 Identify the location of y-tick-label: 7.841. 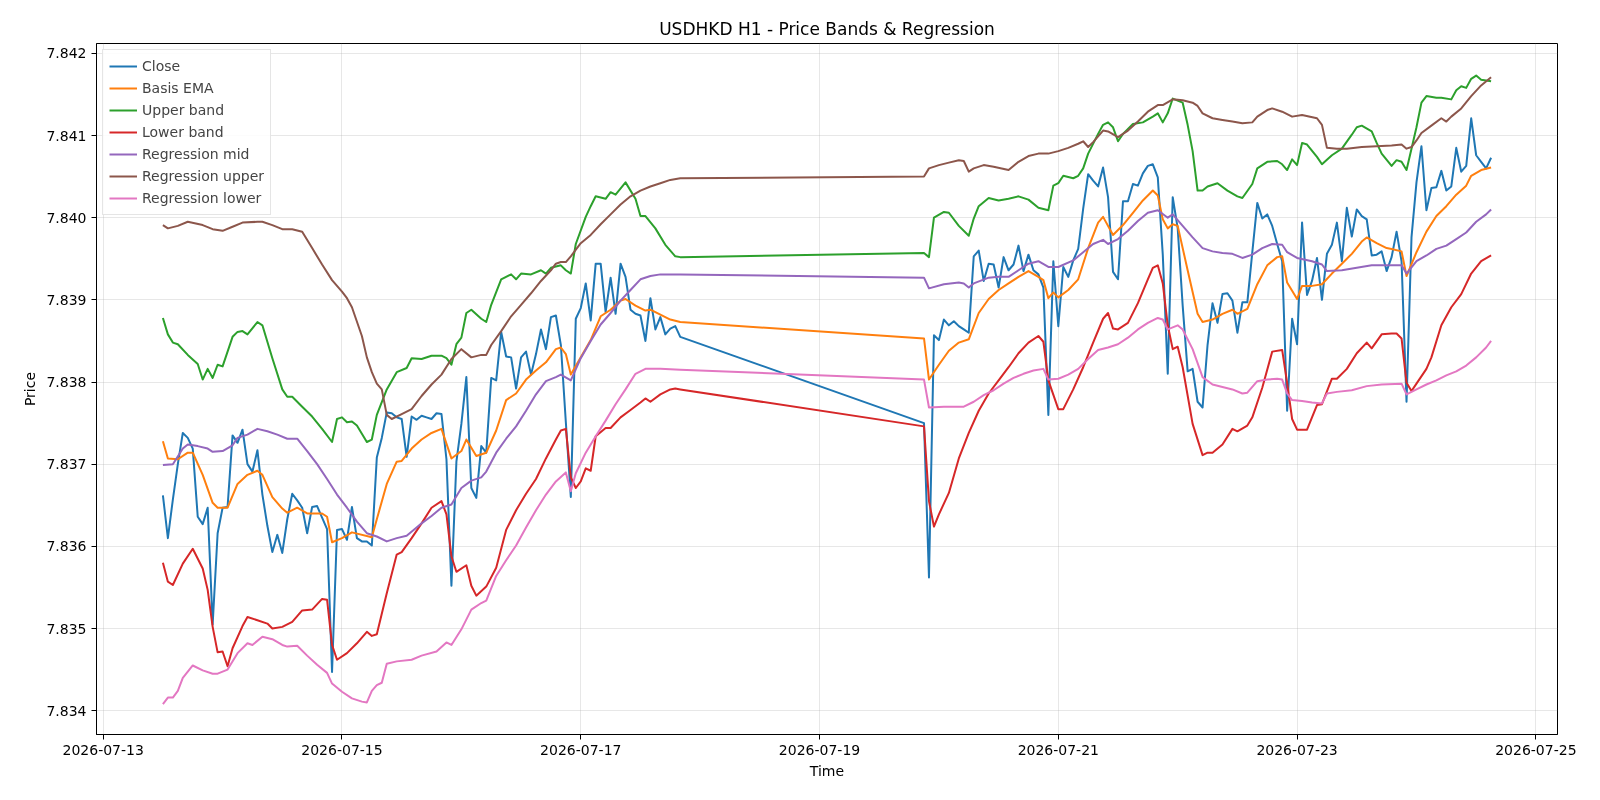
(66, 135).